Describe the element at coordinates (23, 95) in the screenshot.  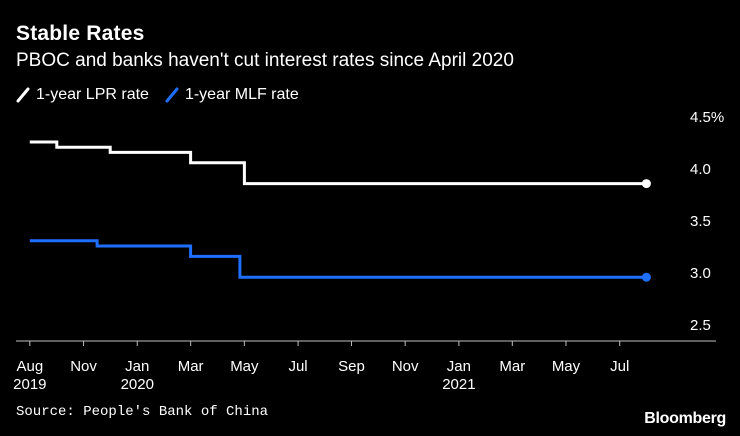
I see `legend-swatch-lpr` at that location.